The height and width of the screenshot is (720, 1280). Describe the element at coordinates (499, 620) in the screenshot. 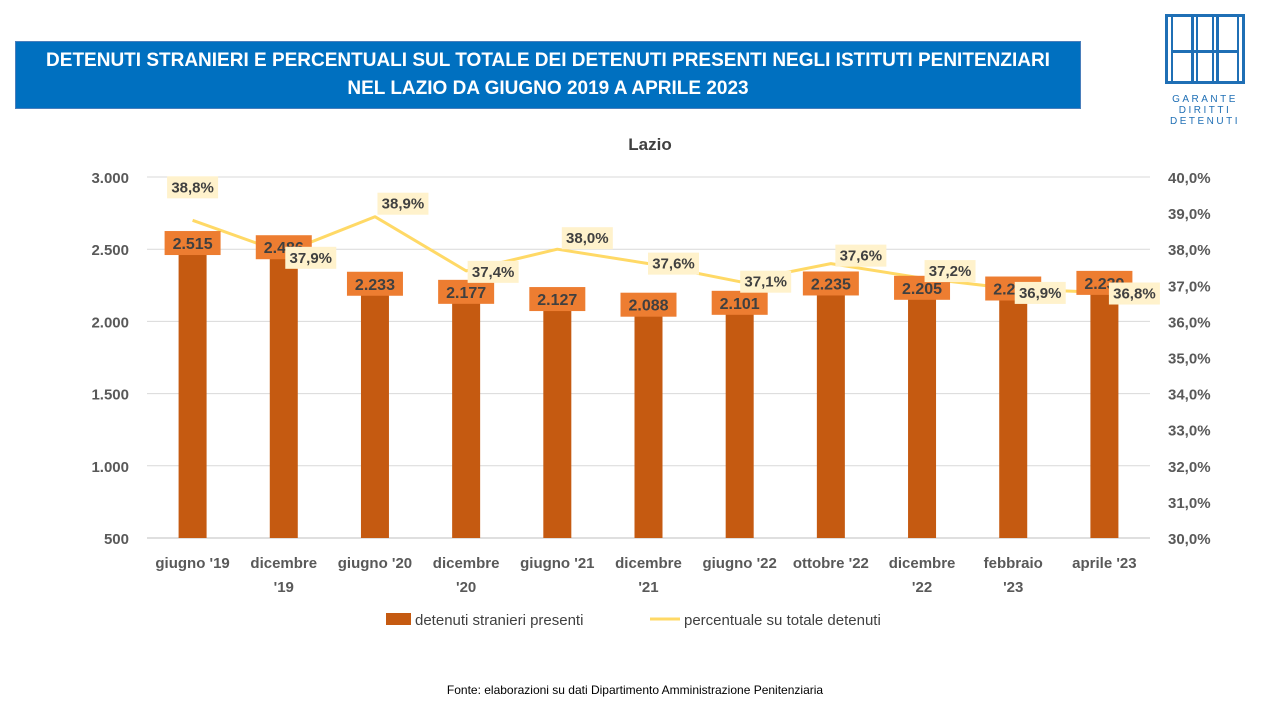

I see `legend-label-bar: detenuti stranieri presenti` at that location.